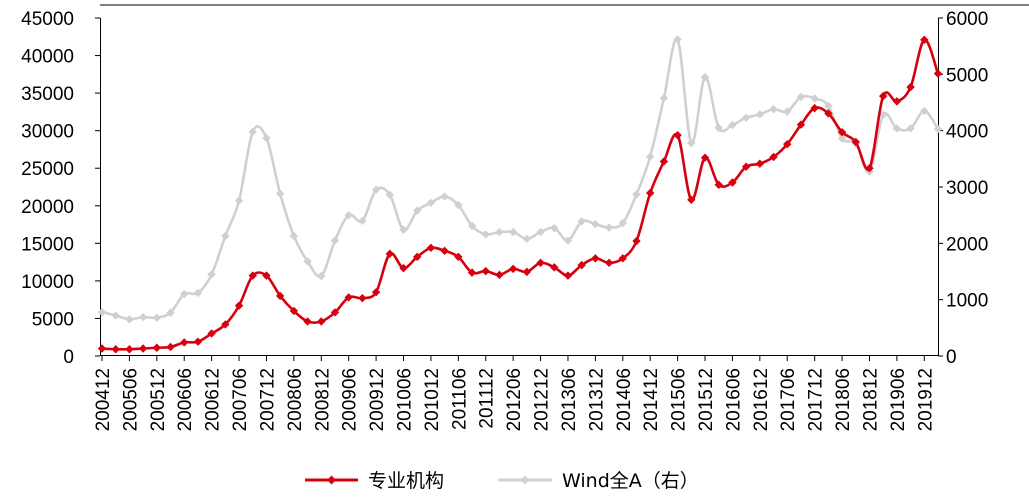 The height and width of the screenshot is (501, 1029). What do you see at coordinates (514, 399) in the screenshot?
I see `x-tick-label: 201206` at bounding box center [514, 399].